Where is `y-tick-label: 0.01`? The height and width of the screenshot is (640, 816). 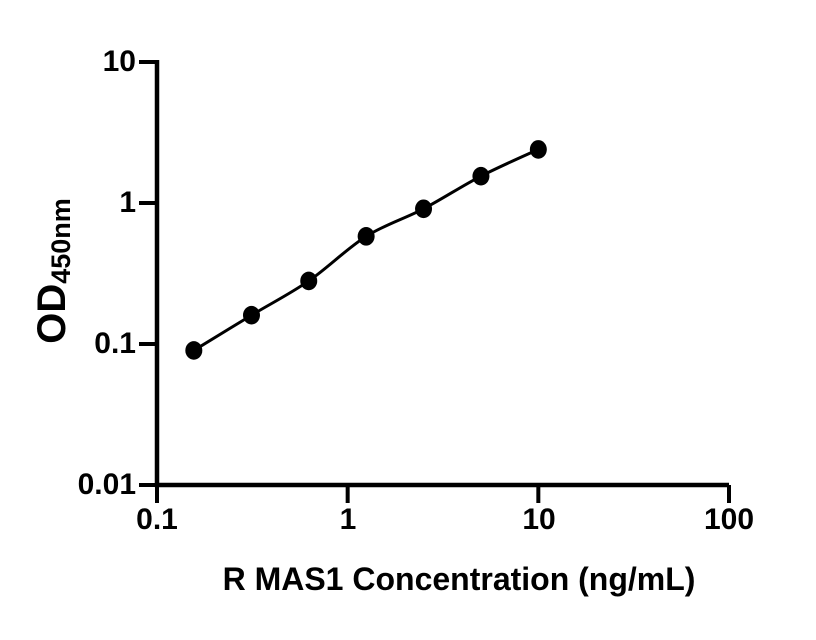 y-tick-label: 0.01 is located at coordinates (106, 484).